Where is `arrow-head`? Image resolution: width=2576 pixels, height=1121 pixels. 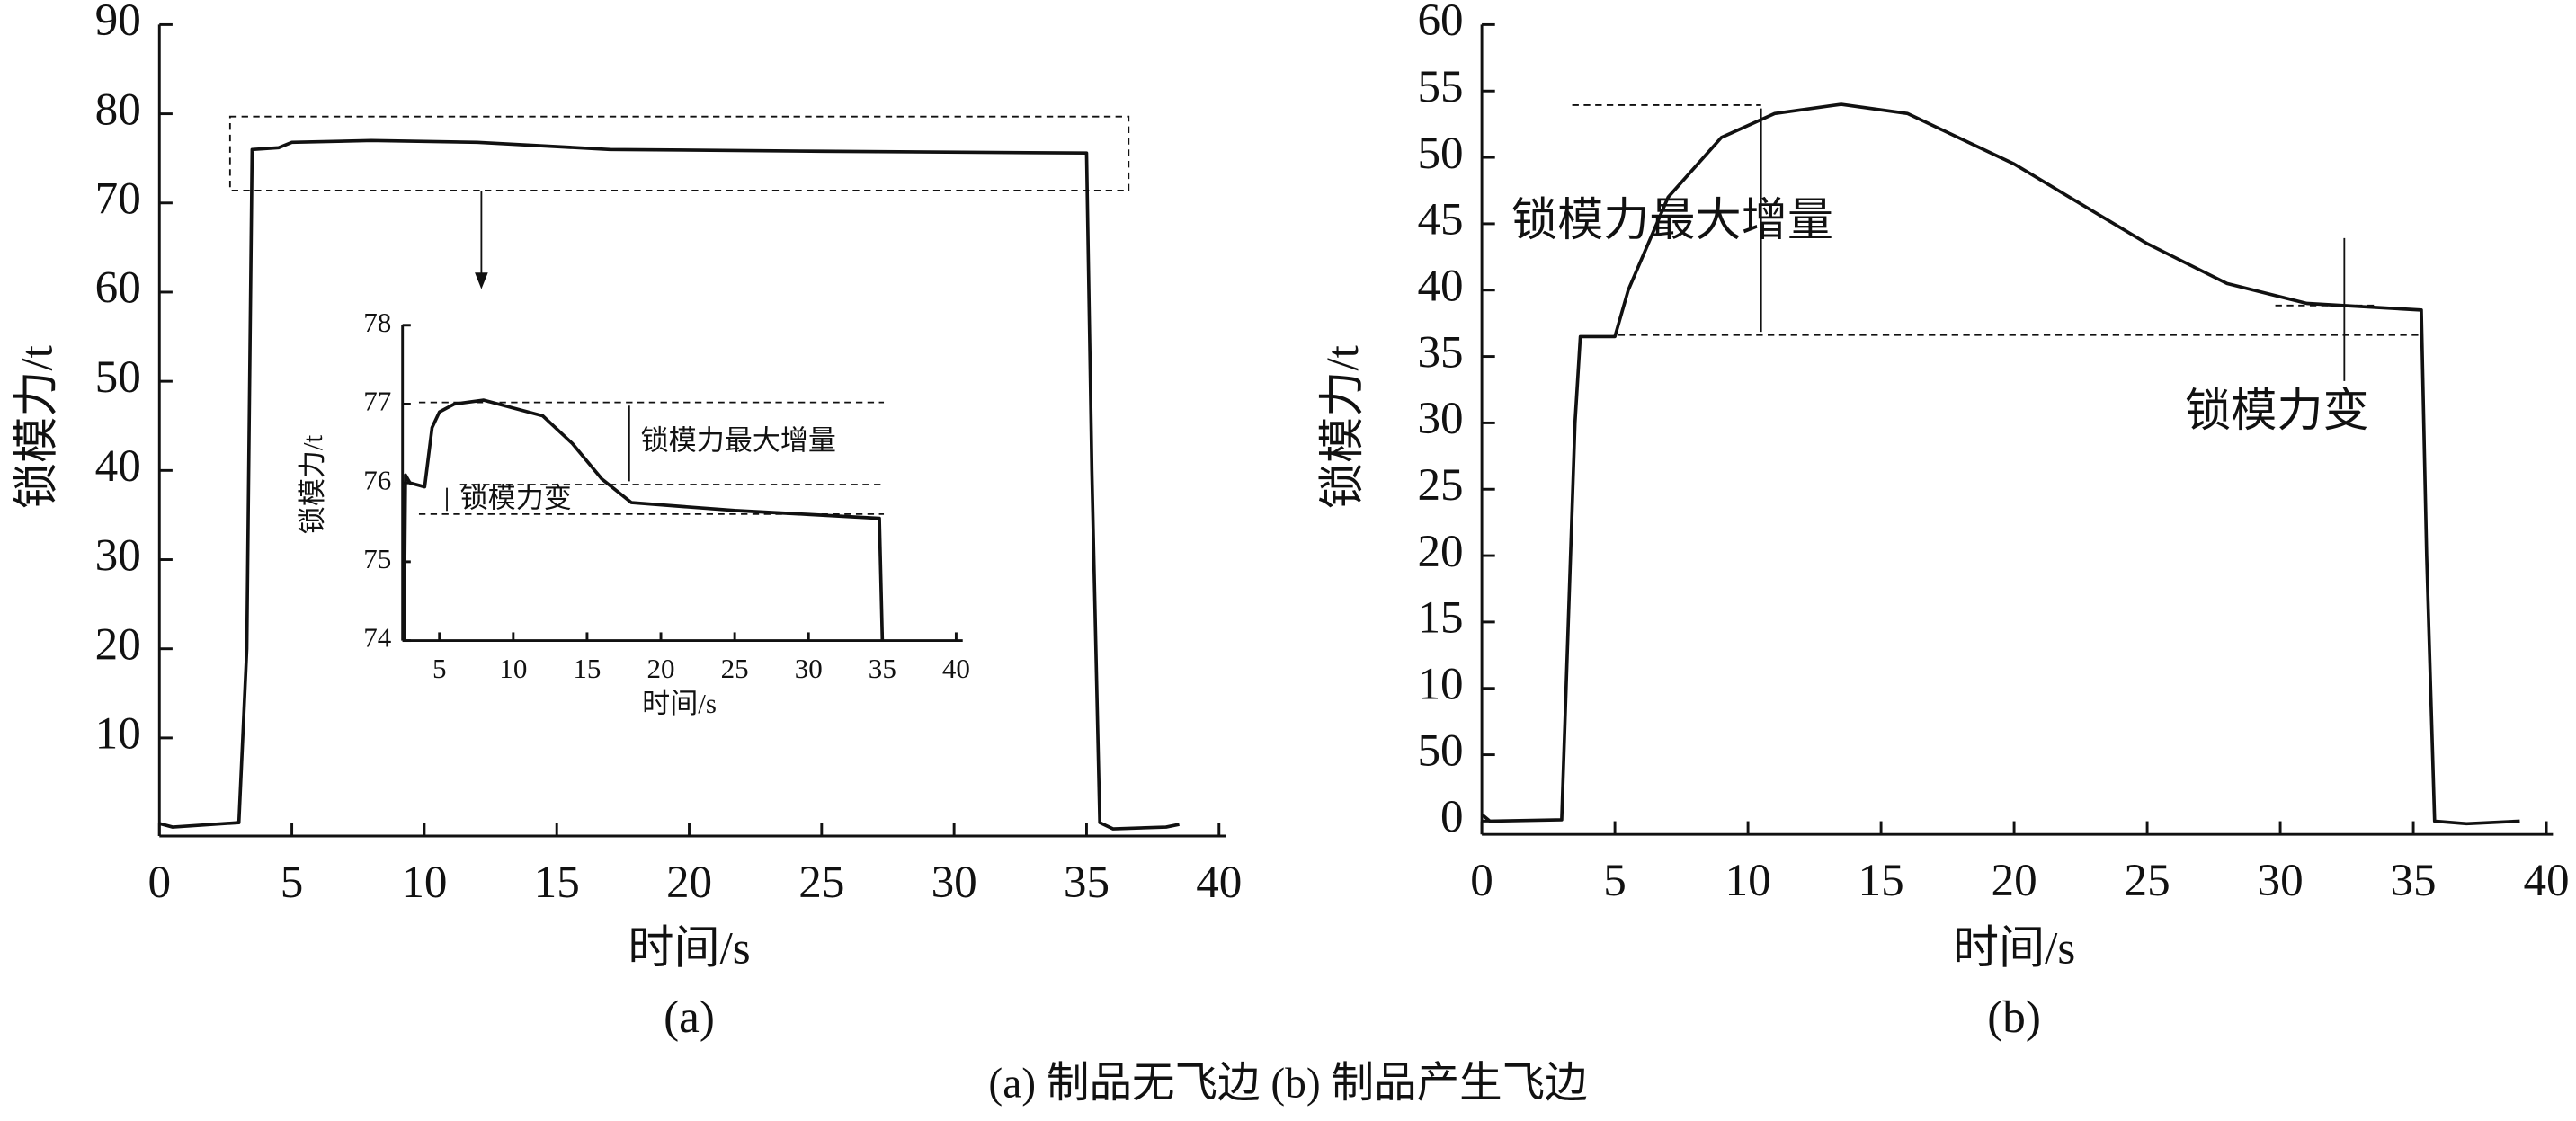
arrow-head is located at coordinates (482, 280).